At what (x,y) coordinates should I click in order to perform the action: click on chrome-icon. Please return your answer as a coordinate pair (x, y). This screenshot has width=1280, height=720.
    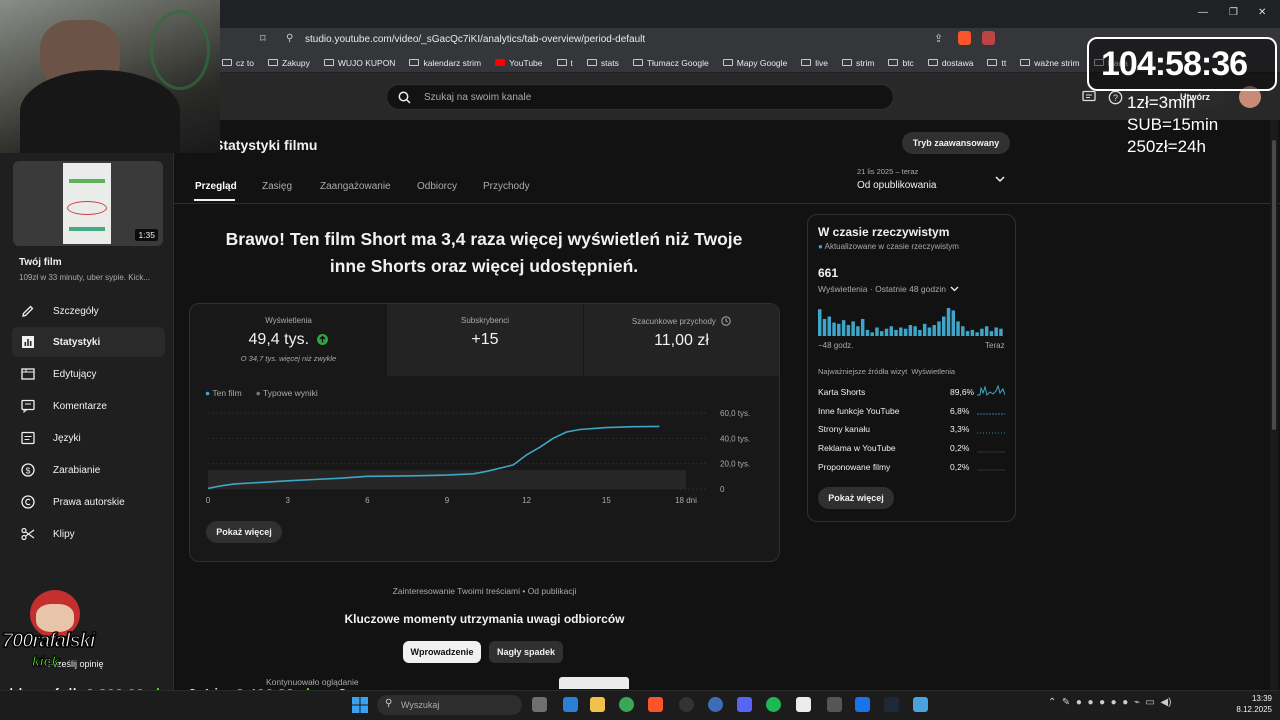
    Looking at the image, I should click on (626, 704).